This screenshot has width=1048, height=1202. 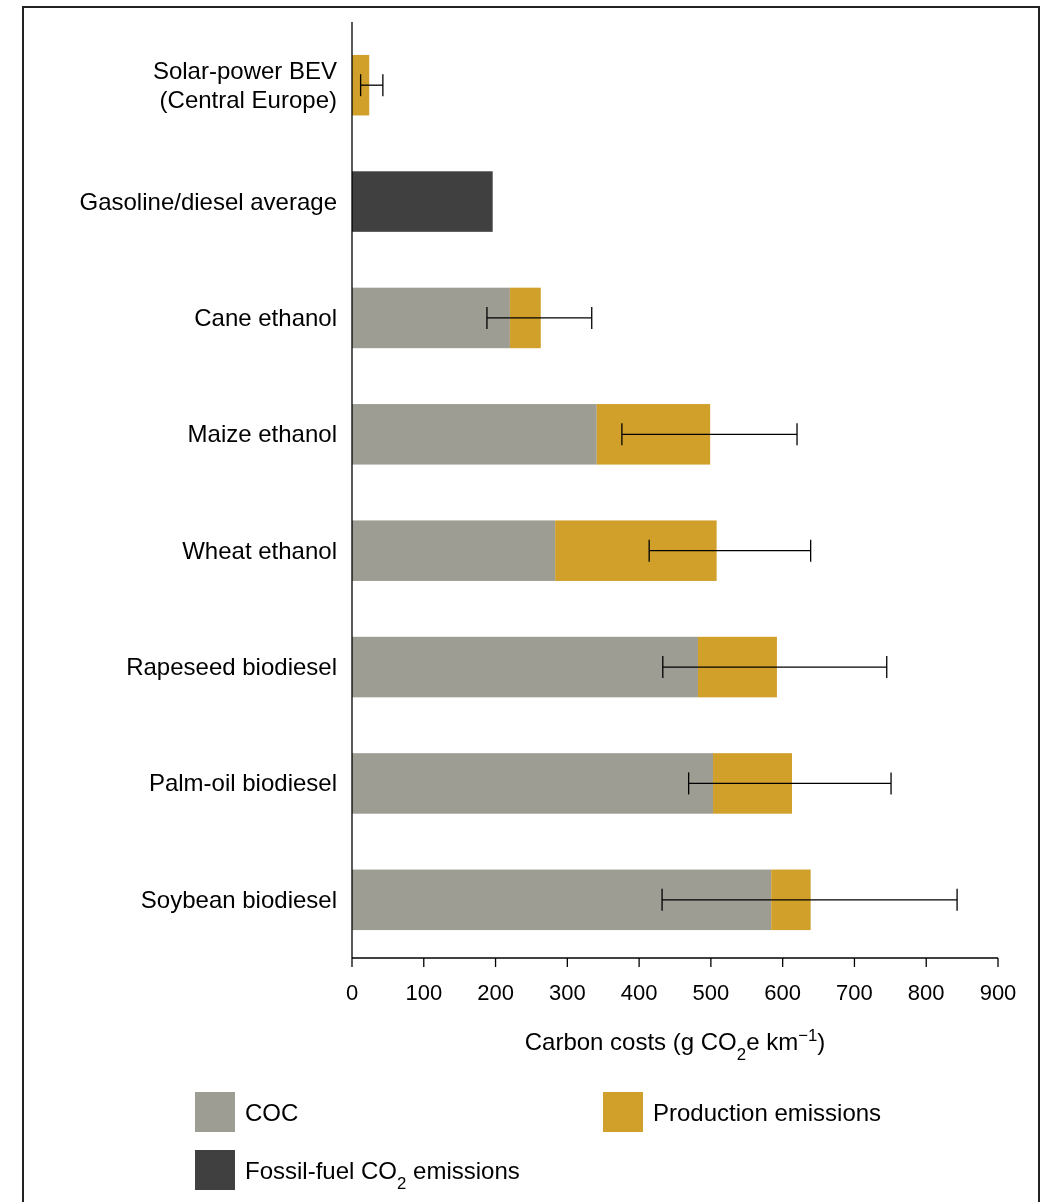 I want to click on x-tick-label: 300, so click(x=567, y=992).